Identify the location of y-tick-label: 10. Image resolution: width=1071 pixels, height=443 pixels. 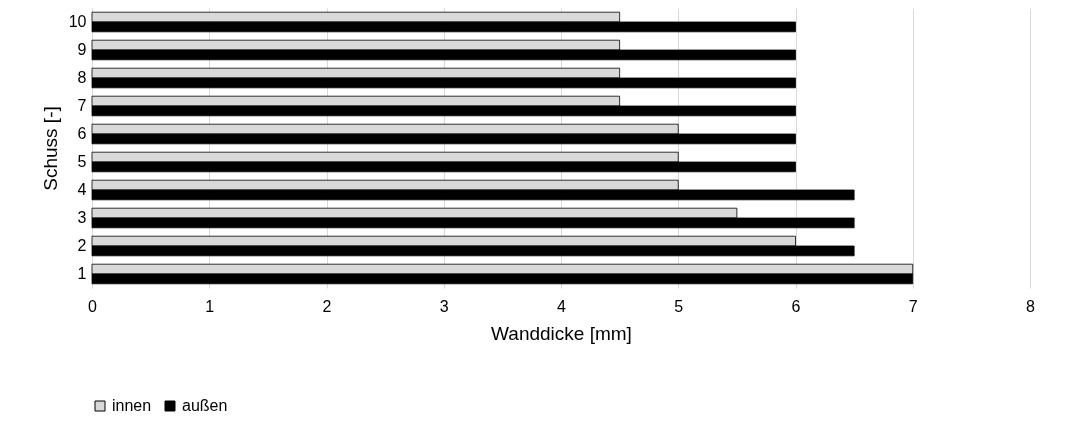
(77, 21).